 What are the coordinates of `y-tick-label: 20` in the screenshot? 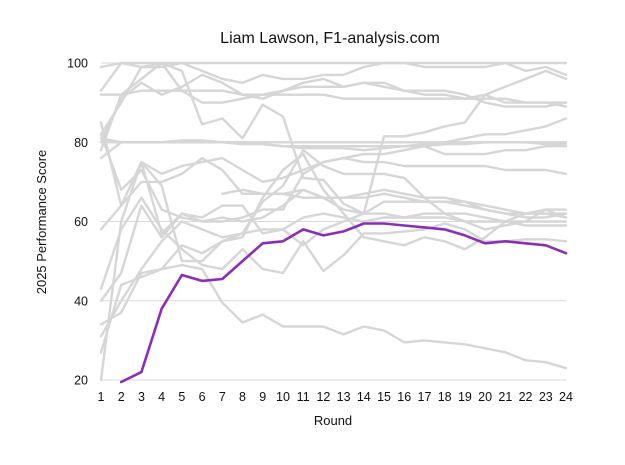 It's located at (81, 381).